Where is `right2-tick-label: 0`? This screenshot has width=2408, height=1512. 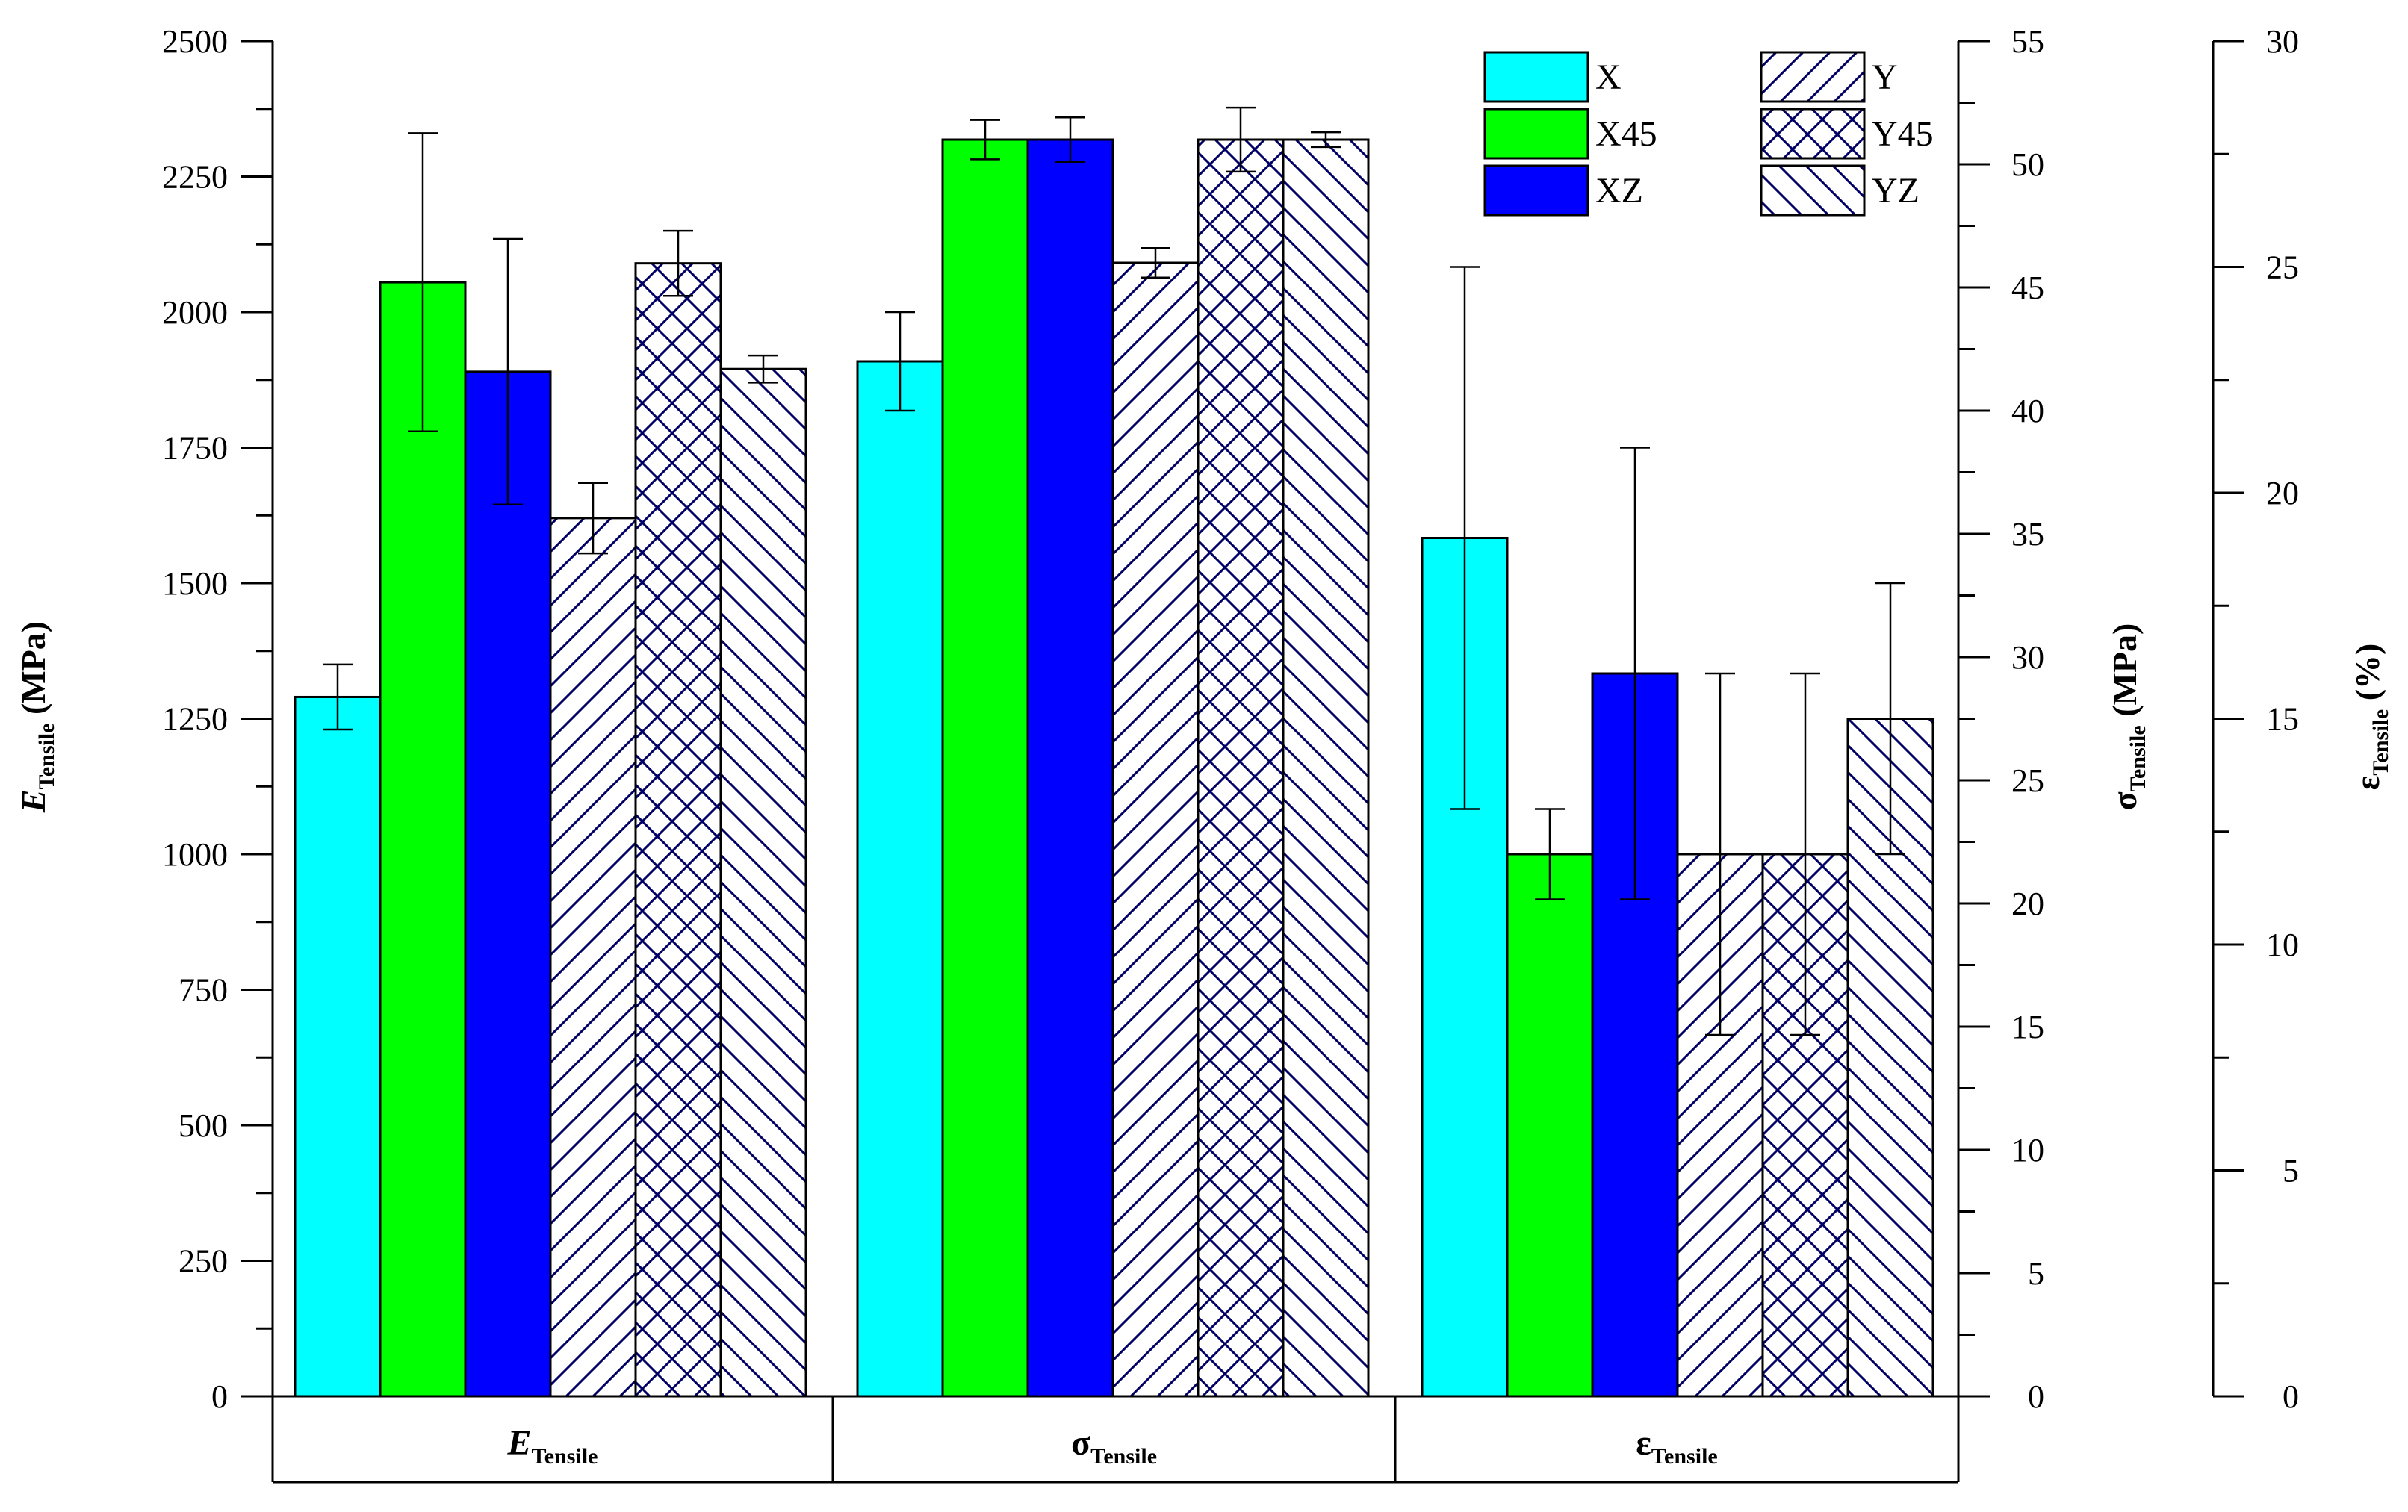
right2-tick-label: 0 is located at coordinates (2291, 1396).